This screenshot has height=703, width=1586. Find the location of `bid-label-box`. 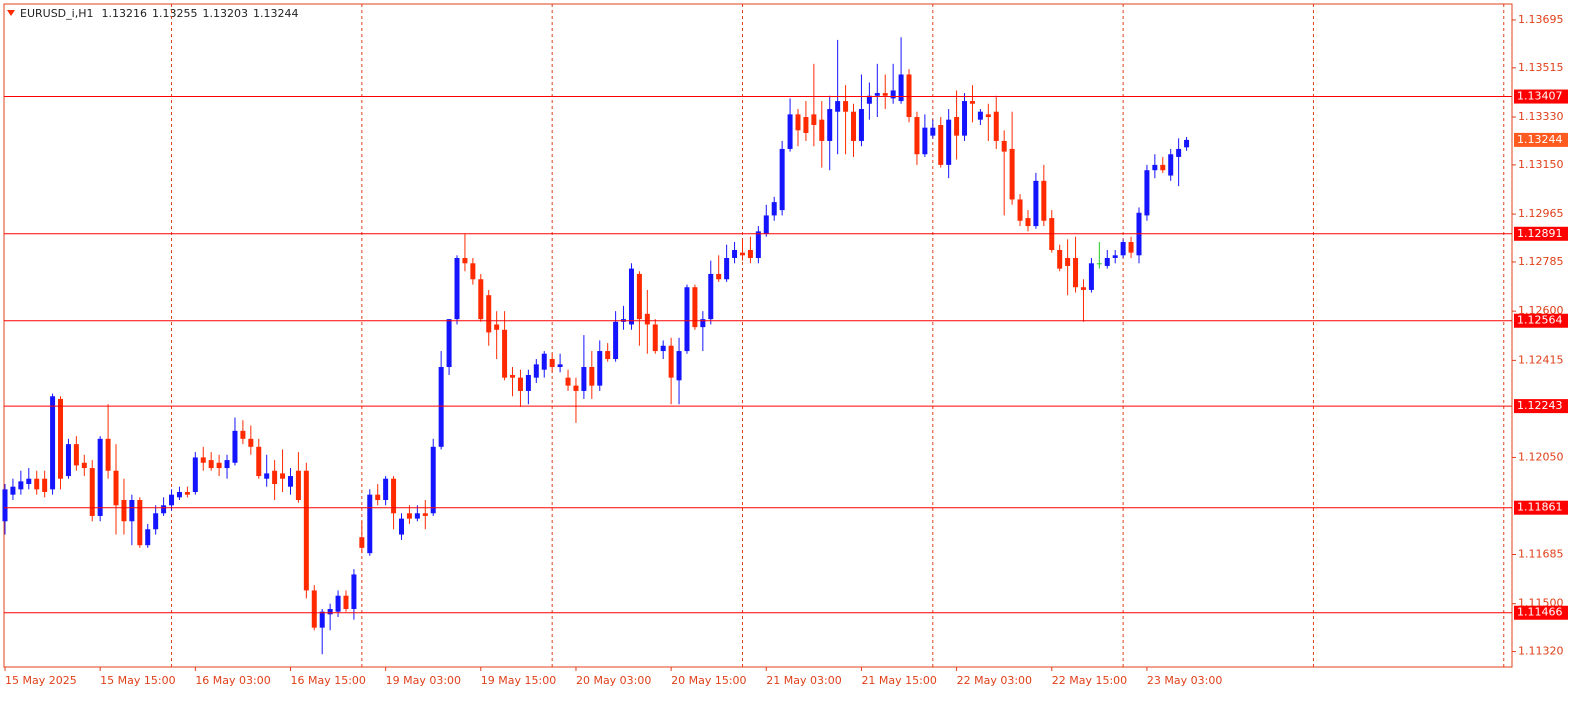

bid-label-box is located at coordinates (1541, 139).